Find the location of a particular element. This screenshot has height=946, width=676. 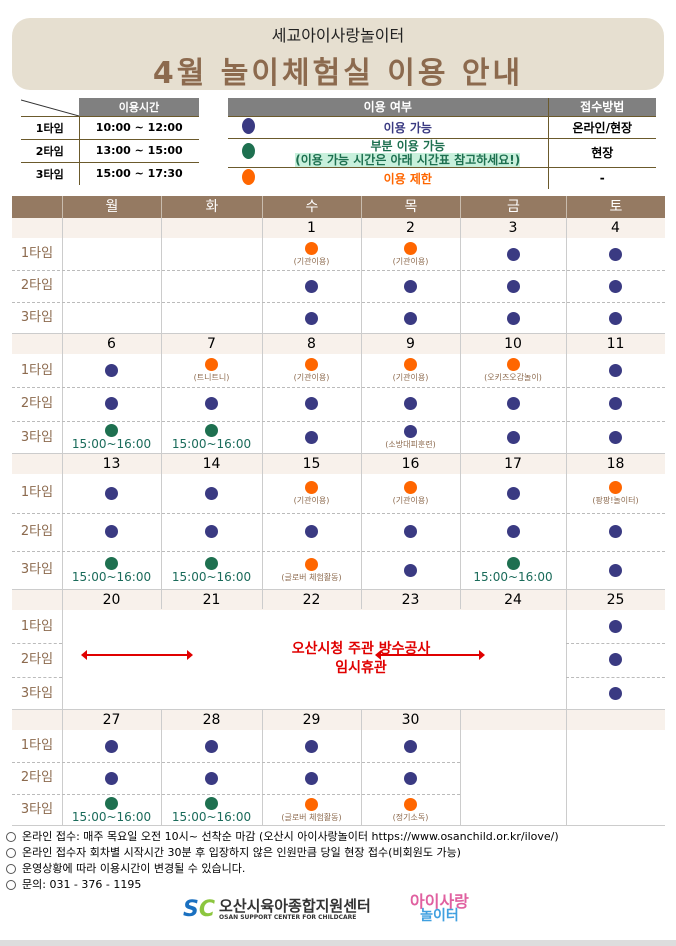

date-number: 17 is located at coordinates (513, 464).